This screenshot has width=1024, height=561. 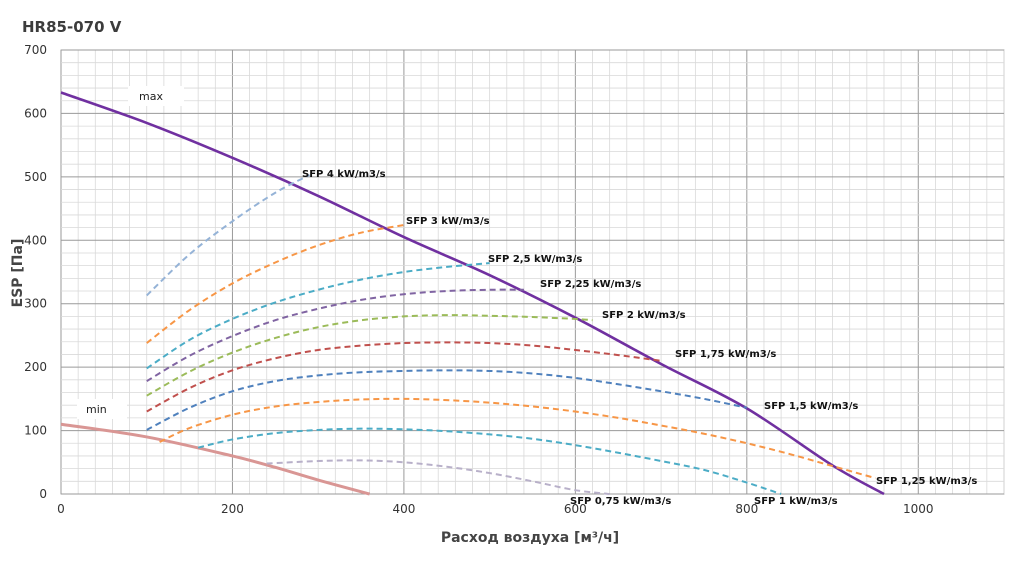 I want to click on max-label-box, so click(x=156, y=96).